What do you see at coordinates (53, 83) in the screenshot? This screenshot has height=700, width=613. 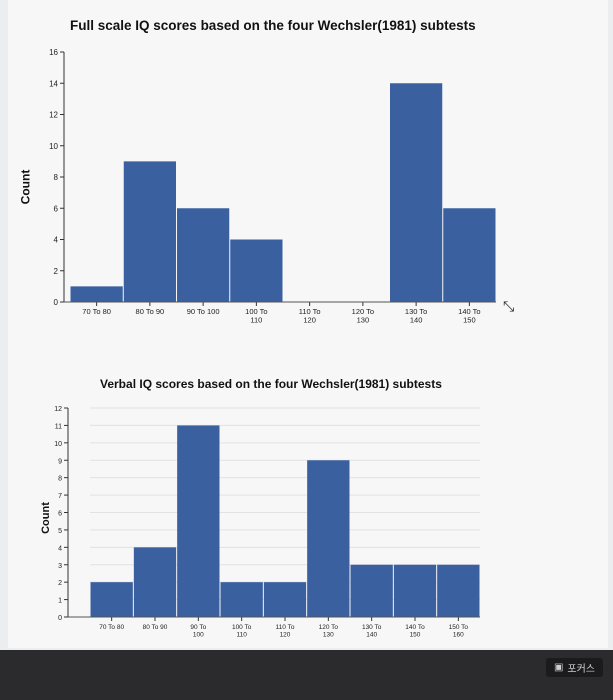 I see `y-tick-label: 14` at bounding box center [53, 83].